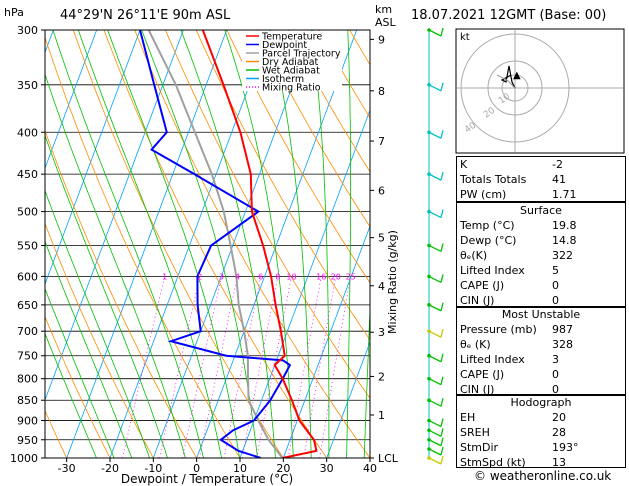 The width and height of the screenshot is (629, 486). What do you see at coordinates (517, 75) in the screenshot?
I see `hodograph-storm-arrow: ▲` at bounding box center [517, 75].